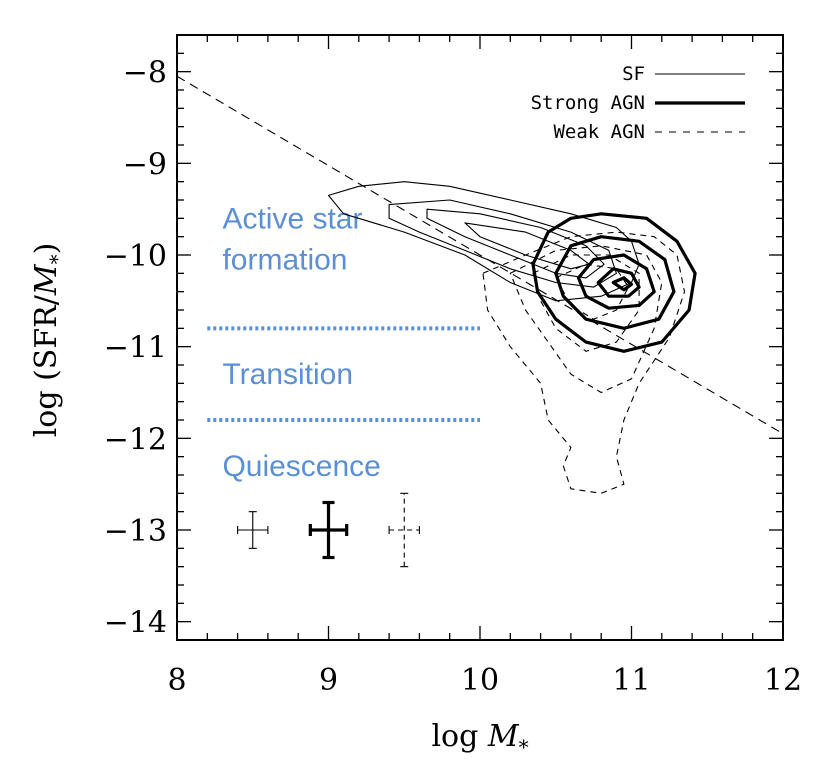 The width and height of the screenshot is (830, 768). I want to click on region-label-active: Active star, so click(292, 218).